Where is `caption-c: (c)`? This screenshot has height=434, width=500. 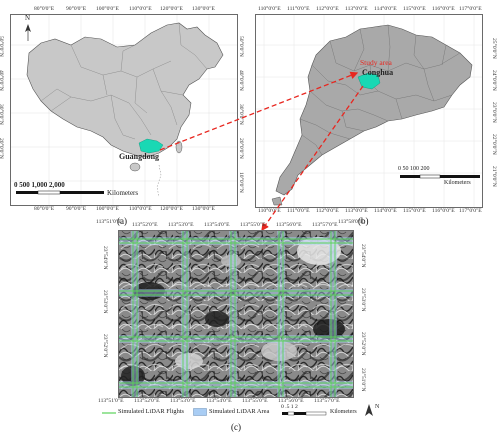
caption-c: (c) is located at coordinates (236, 427).